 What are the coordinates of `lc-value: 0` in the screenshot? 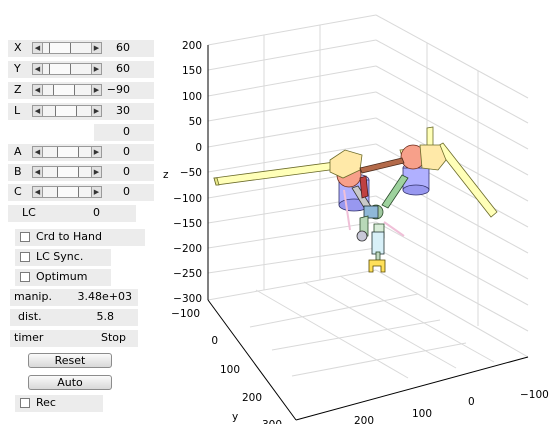 It's located at (96, 212).